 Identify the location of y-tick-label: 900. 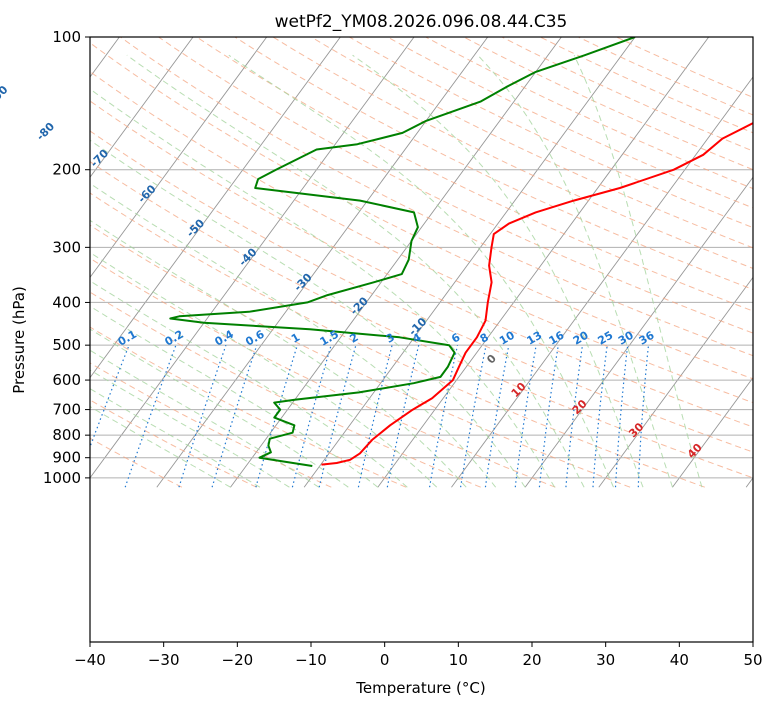
(66, 458).